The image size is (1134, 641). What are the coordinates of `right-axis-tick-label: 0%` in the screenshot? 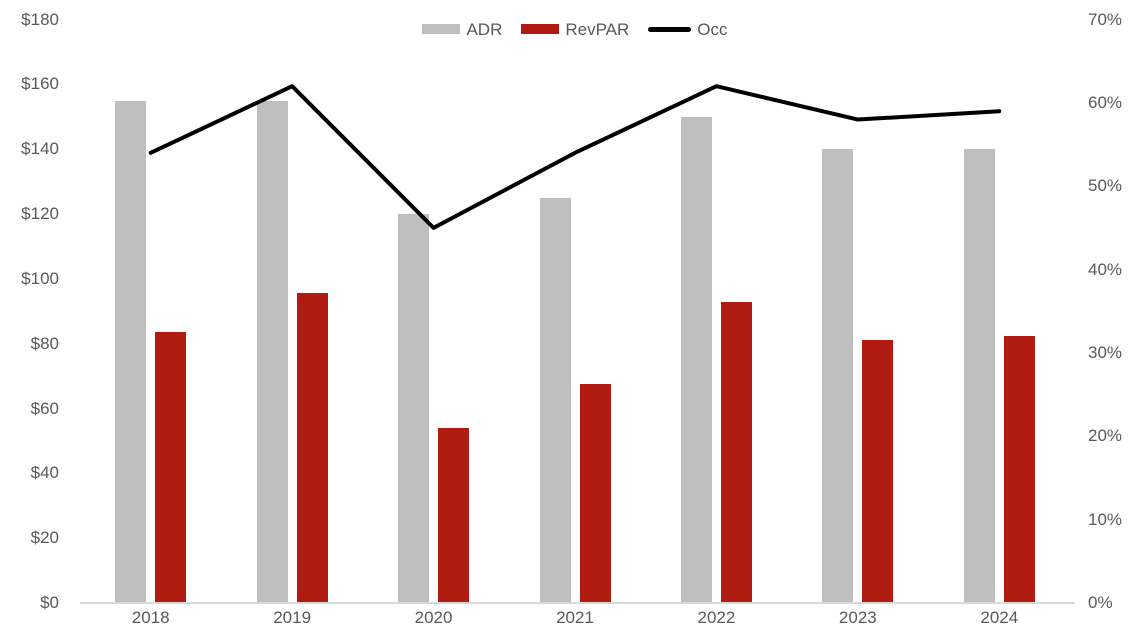 It's located at (1100, 602).